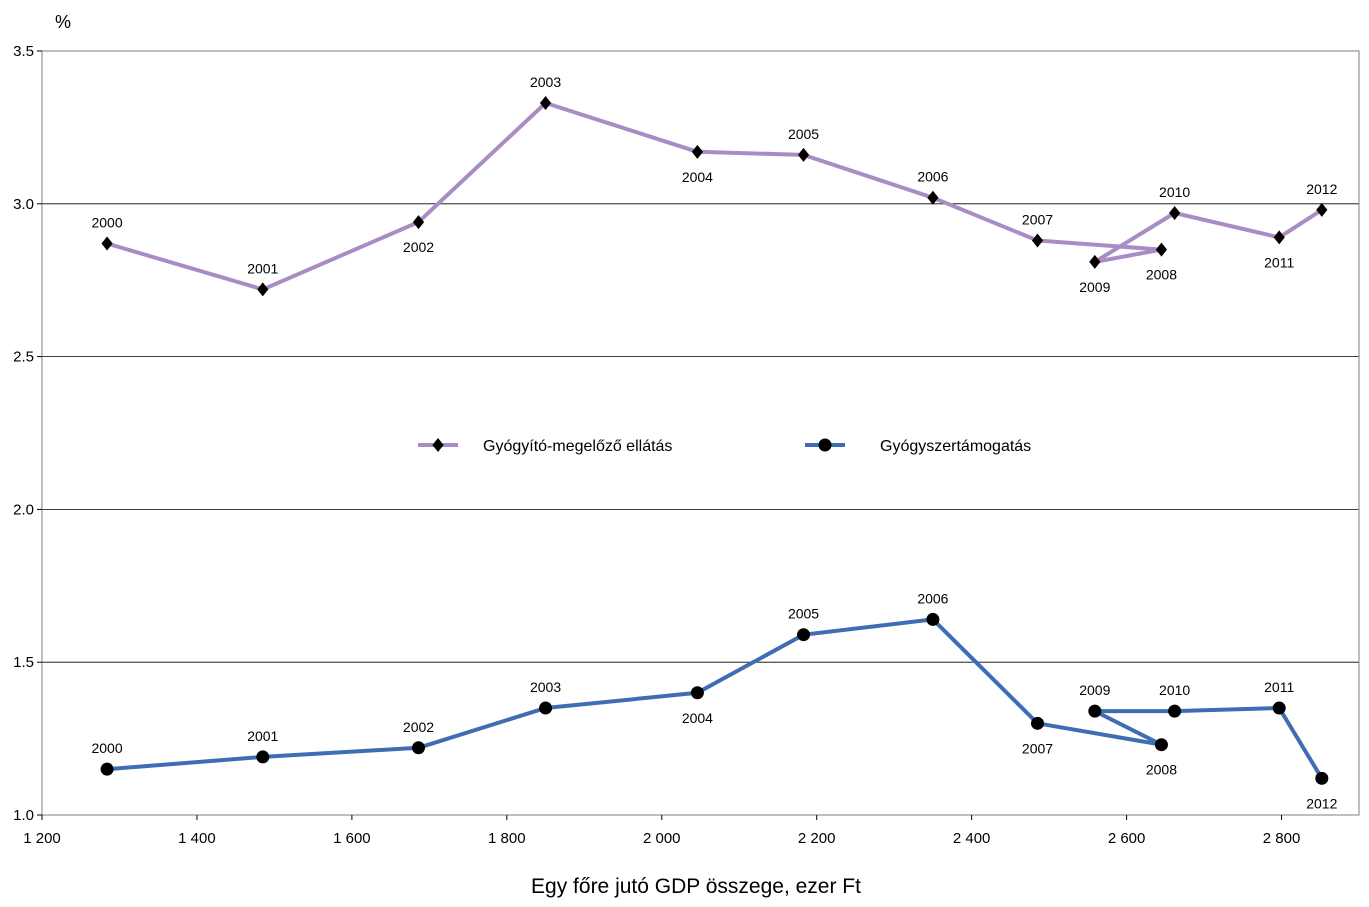  I want to click on x-tick-label: 1 800, so click(507, 838).